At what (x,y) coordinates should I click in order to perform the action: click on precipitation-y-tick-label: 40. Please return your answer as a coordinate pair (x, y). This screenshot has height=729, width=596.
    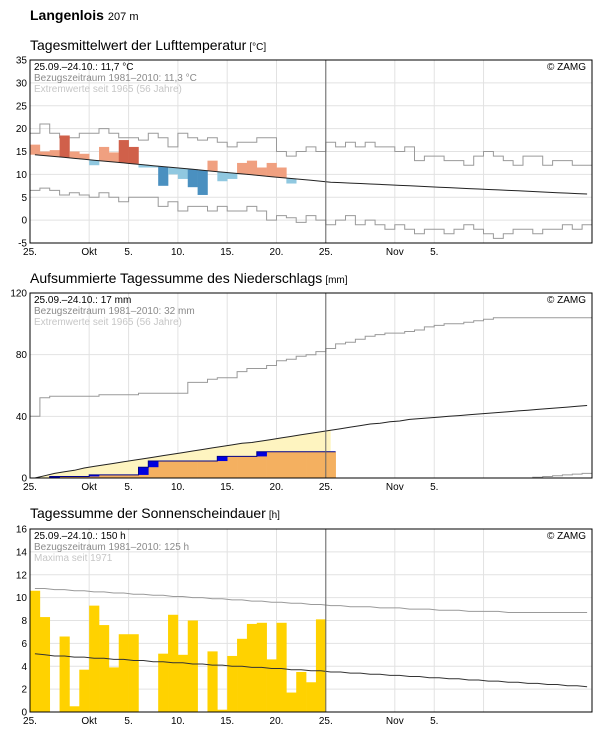
    Looking at the image, I should click on (22, 417).